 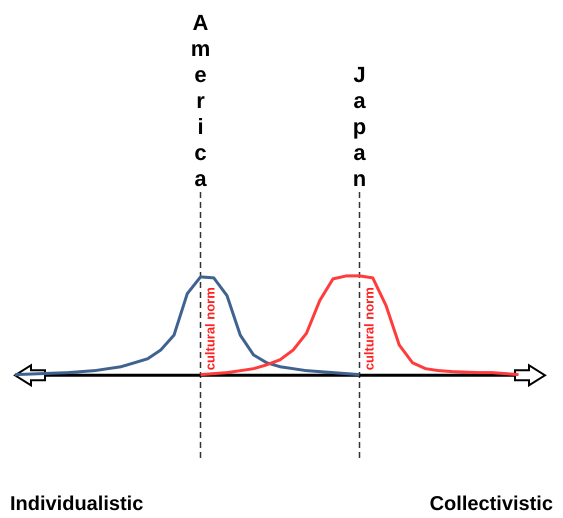 I want to click on text: Individualistic, so click(x=77, y=504).